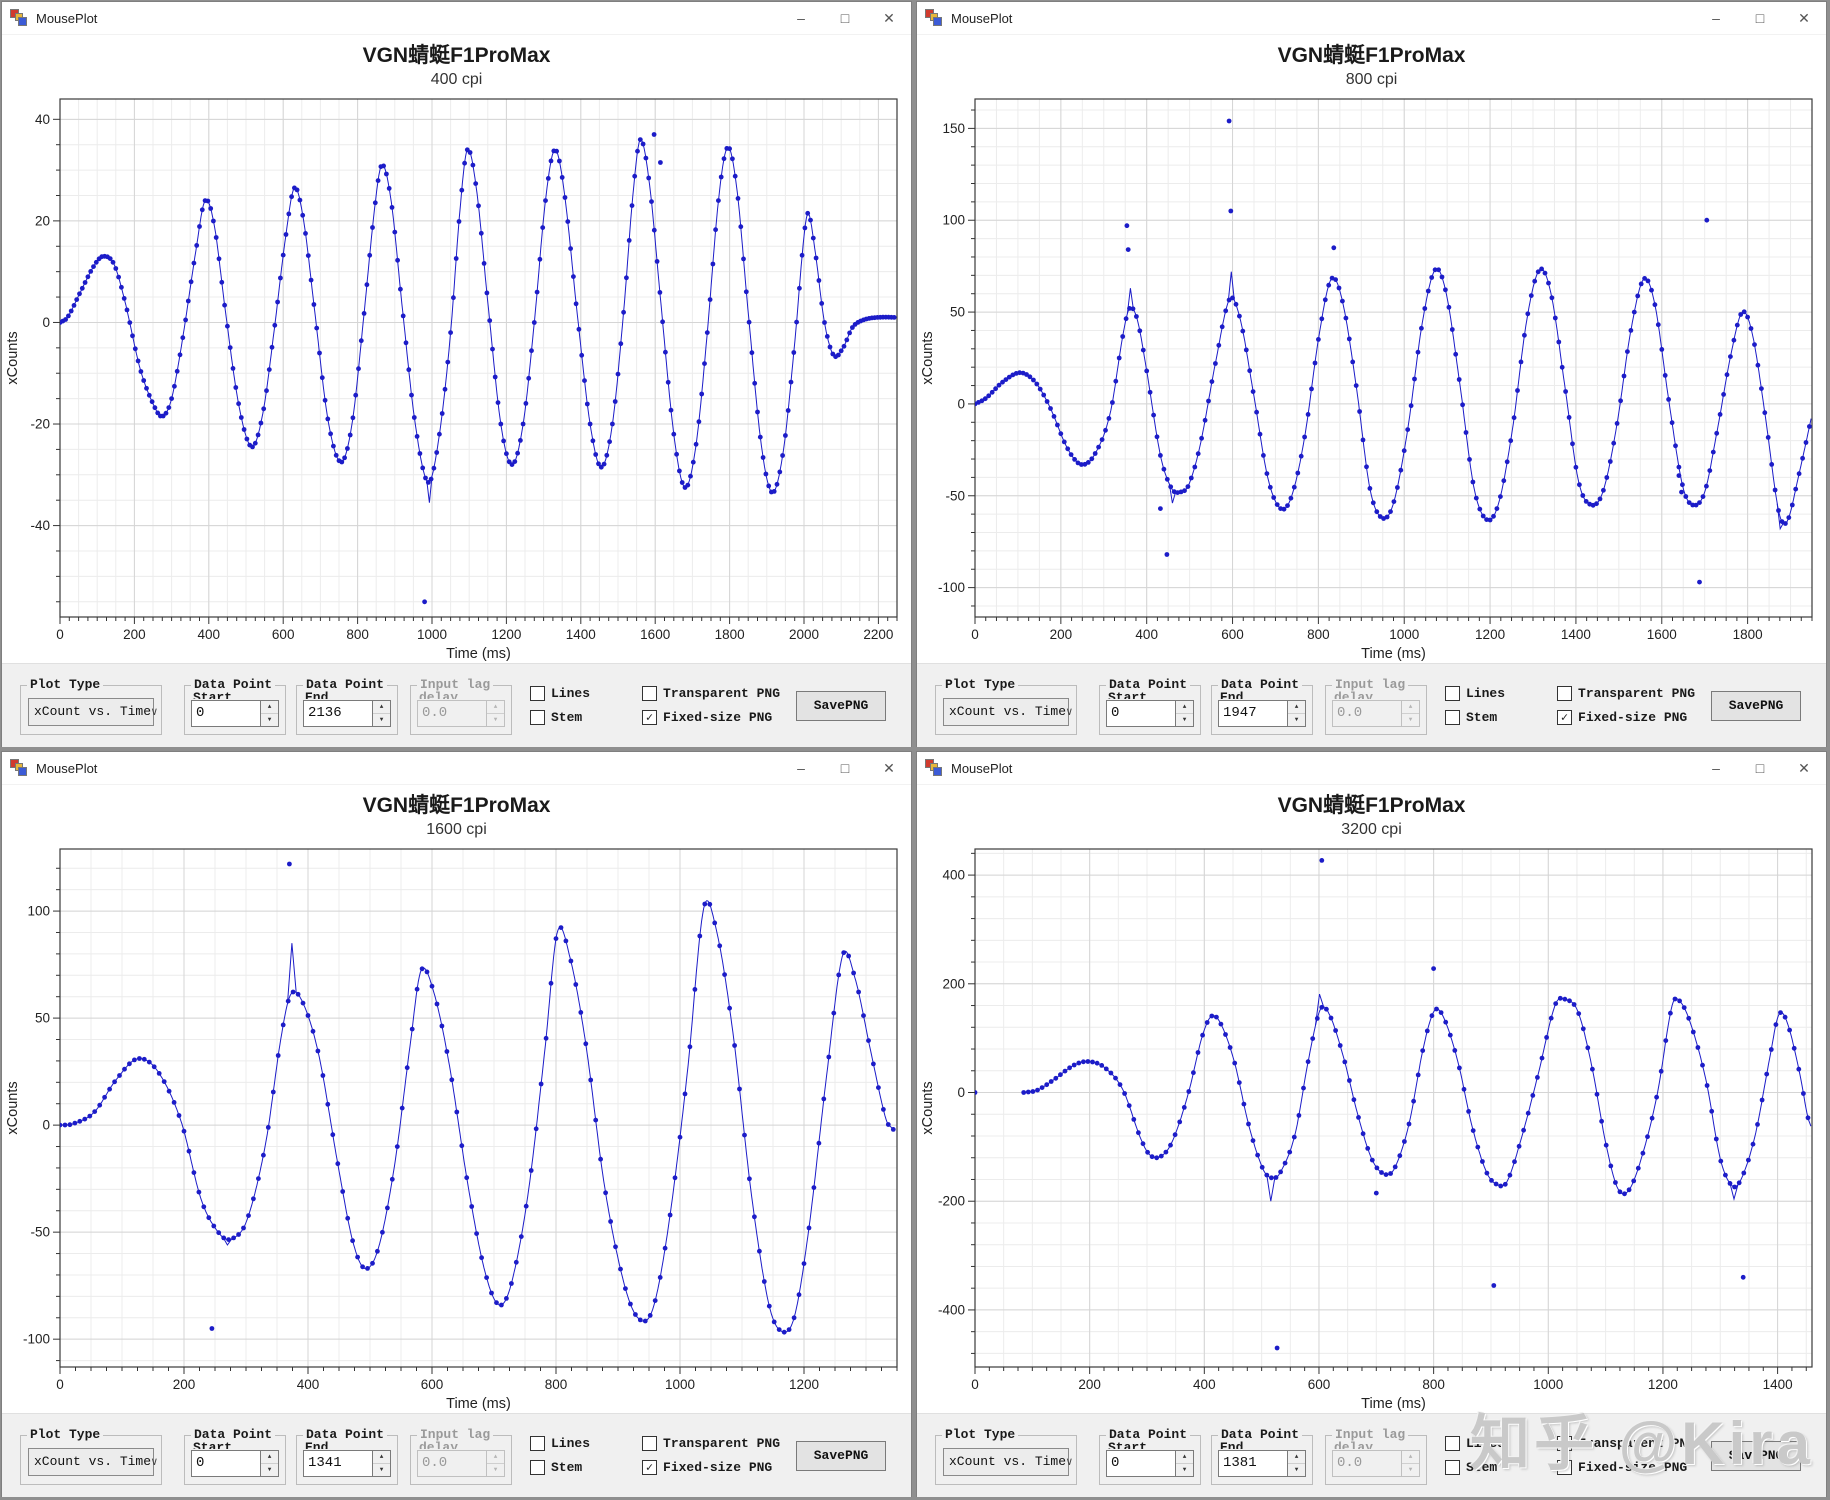 Image resolution: width=1830 pixels, height=1500 pixels. I want to click on svg-text: 800, so click(357, 634).